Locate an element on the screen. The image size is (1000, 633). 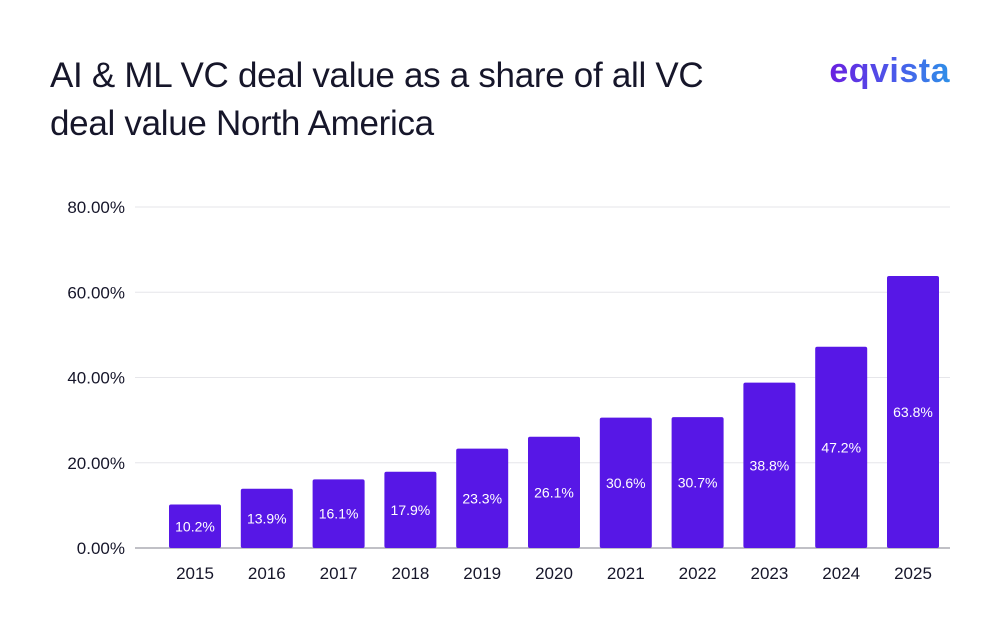
data-label: 16.1% is located at coordinates (339, 514).